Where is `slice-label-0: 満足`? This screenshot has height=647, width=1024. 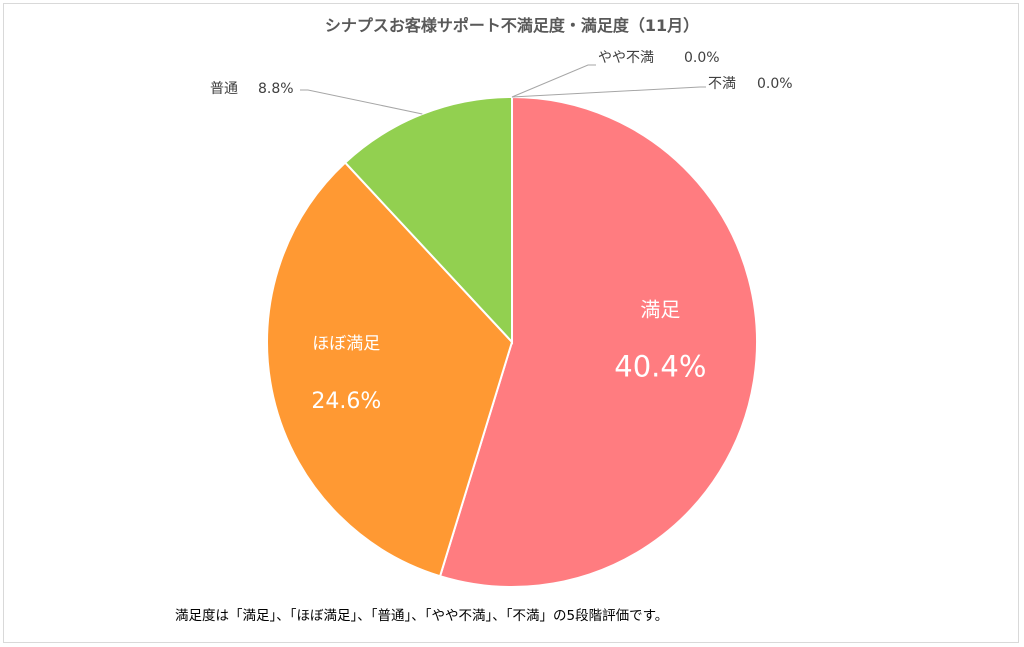 slice-label-0: 満足 is located at coordinates (660, 309).